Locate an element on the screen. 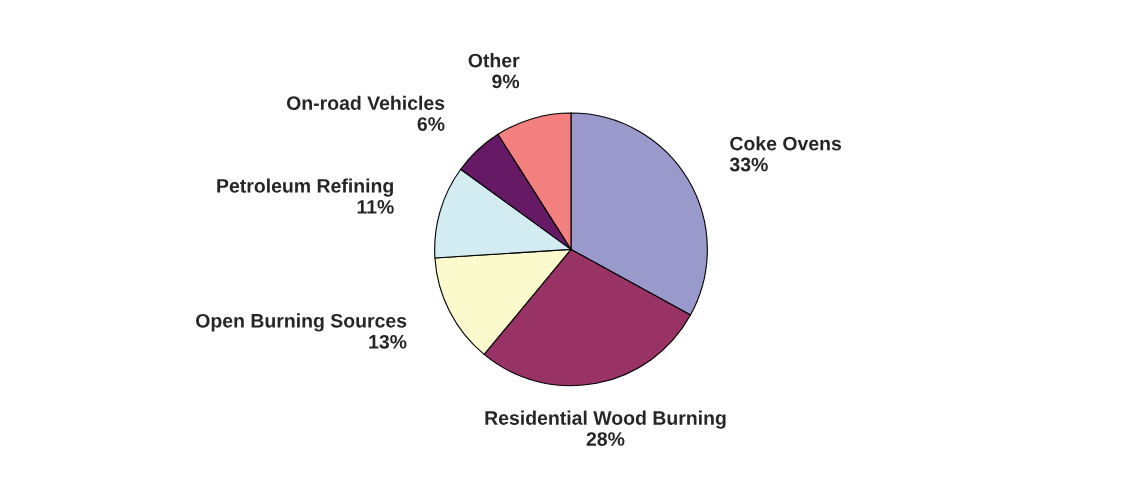 The height and width of the screenshot is (489, 1142). data-label: 13% is located at coordinates (388, 341).